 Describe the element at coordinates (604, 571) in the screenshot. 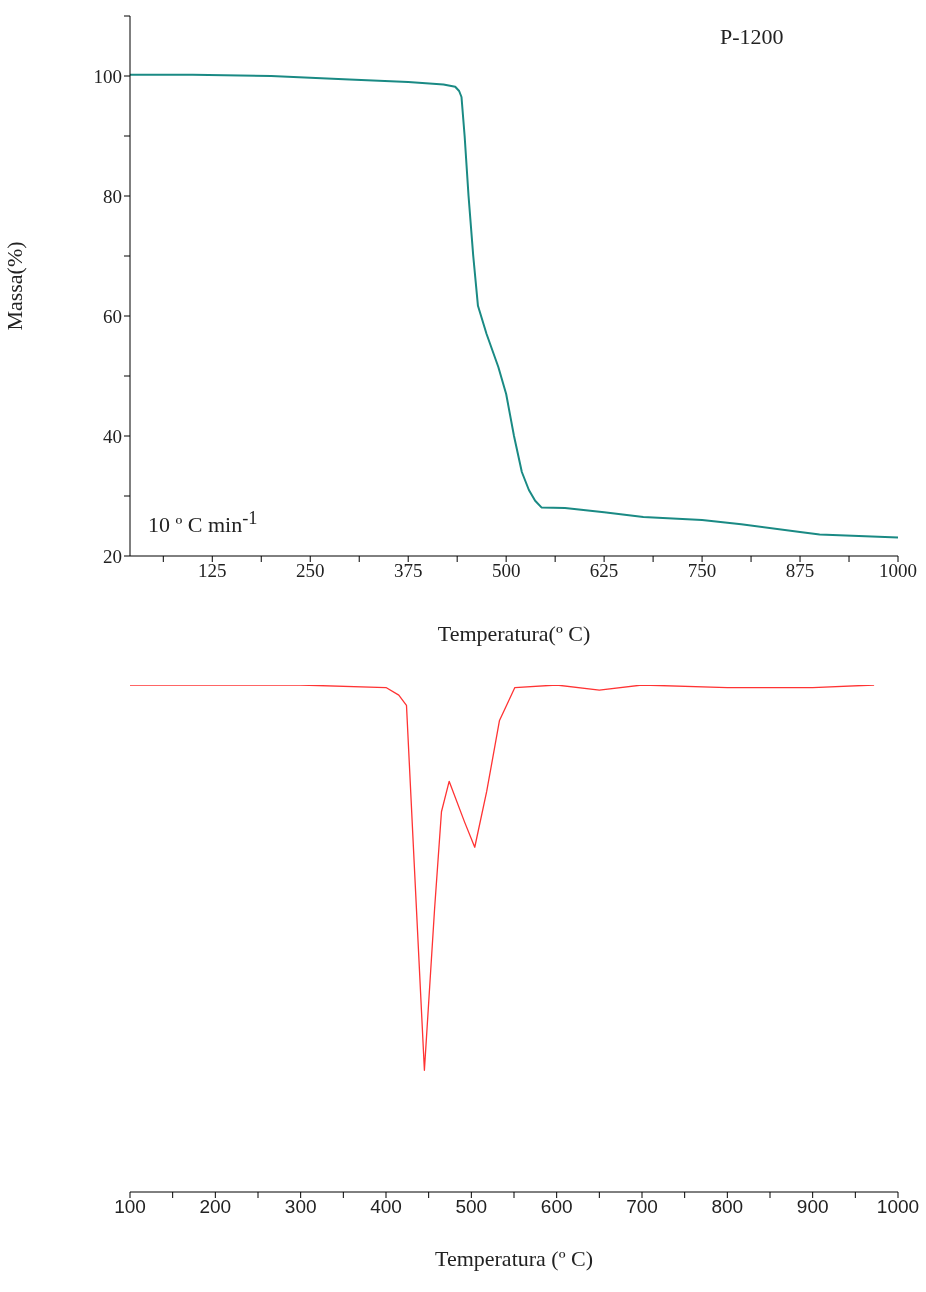

I see `x-tick-label: 625` at that location.